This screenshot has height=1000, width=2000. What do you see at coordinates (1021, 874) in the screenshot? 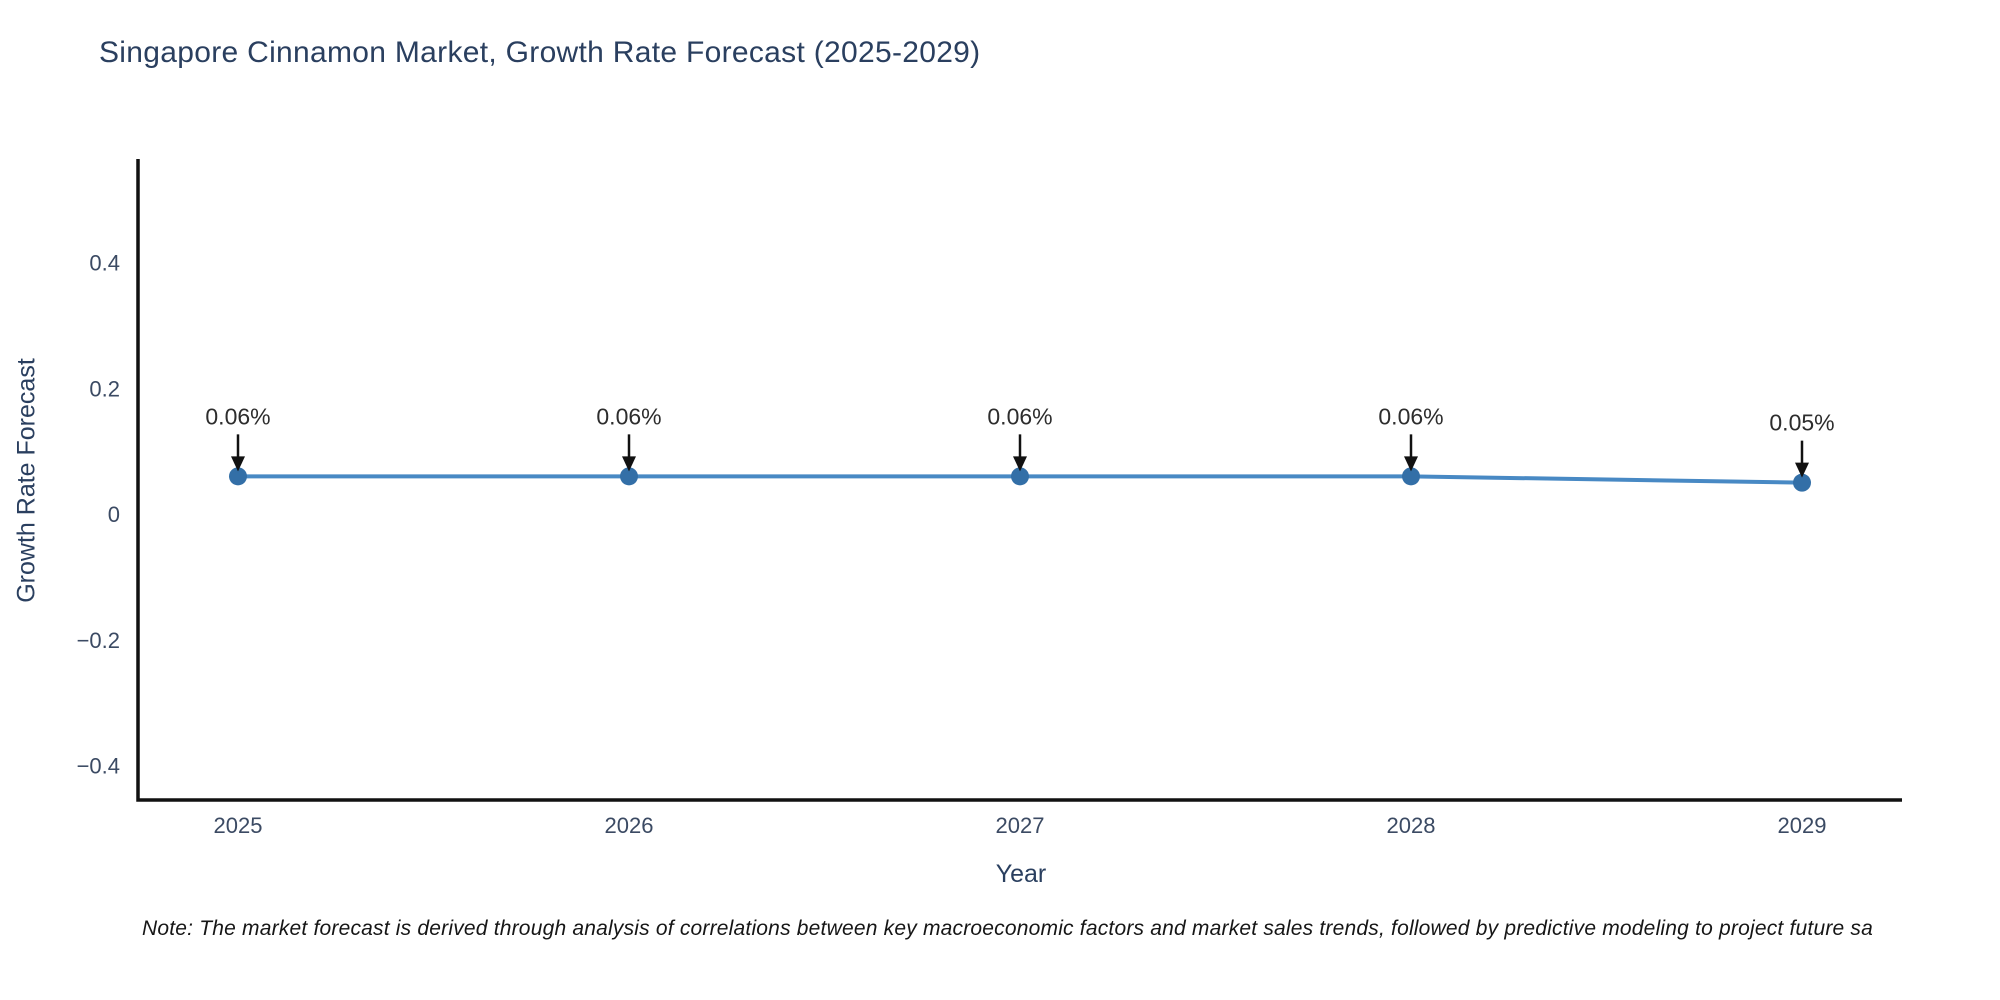
I see `x-axis-title: Year` at bounding box center [1021, 874].